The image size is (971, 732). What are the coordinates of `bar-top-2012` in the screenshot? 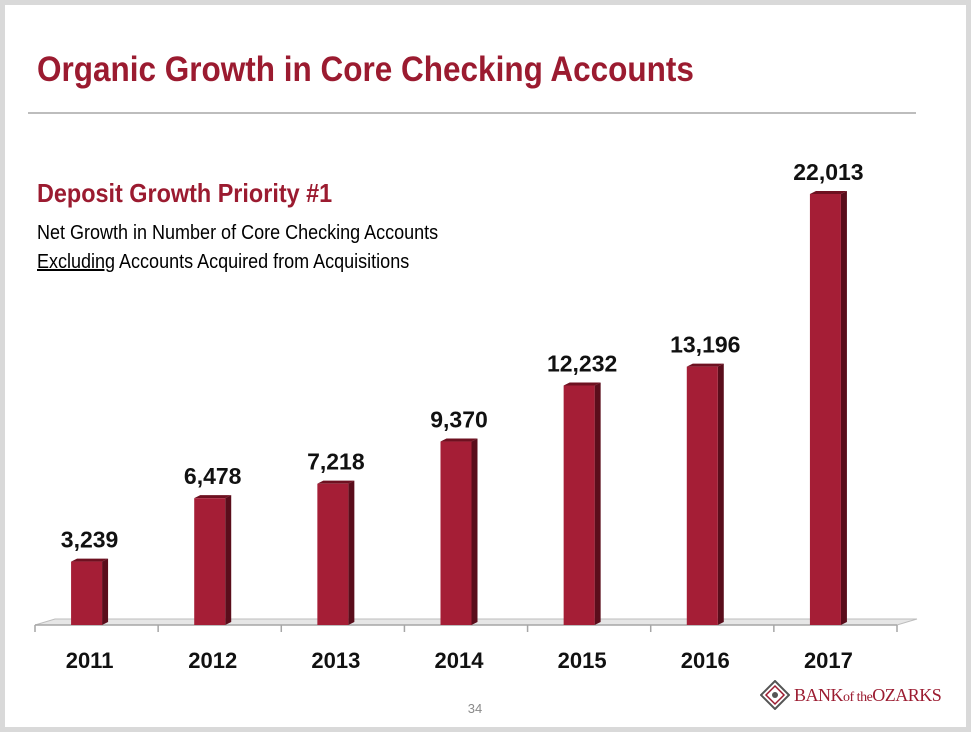 It's located at (213, 497).